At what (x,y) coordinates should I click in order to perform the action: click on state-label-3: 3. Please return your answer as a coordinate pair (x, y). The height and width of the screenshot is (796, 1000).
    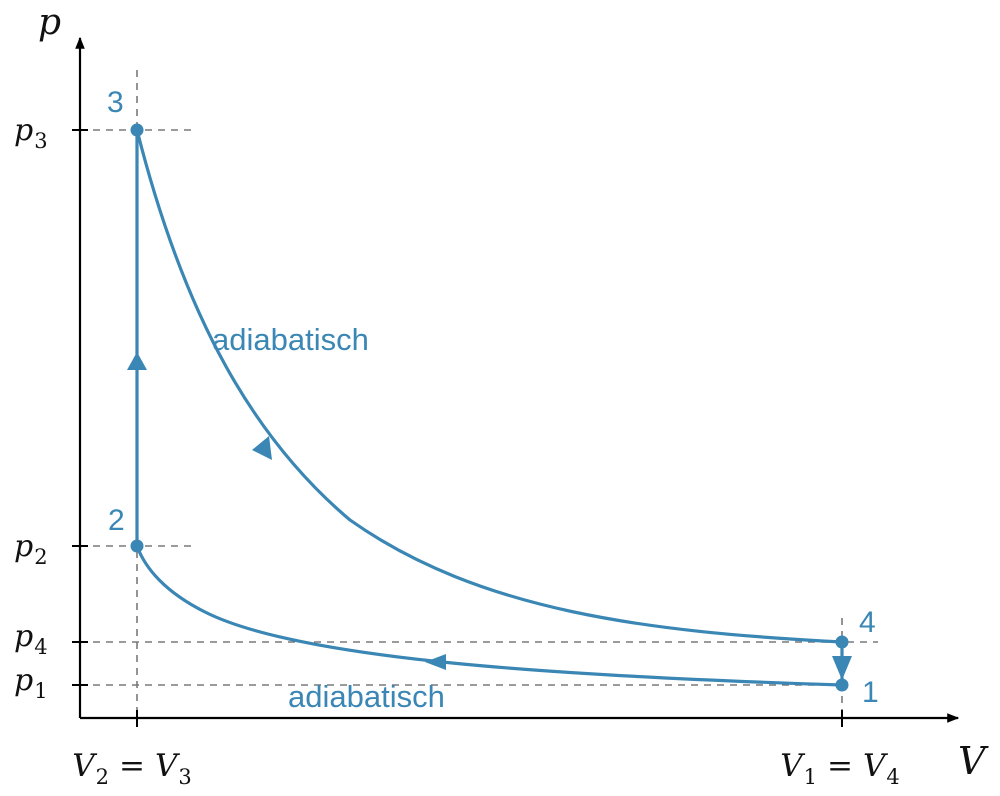
    Looking at the image, I should click on (115, 102).